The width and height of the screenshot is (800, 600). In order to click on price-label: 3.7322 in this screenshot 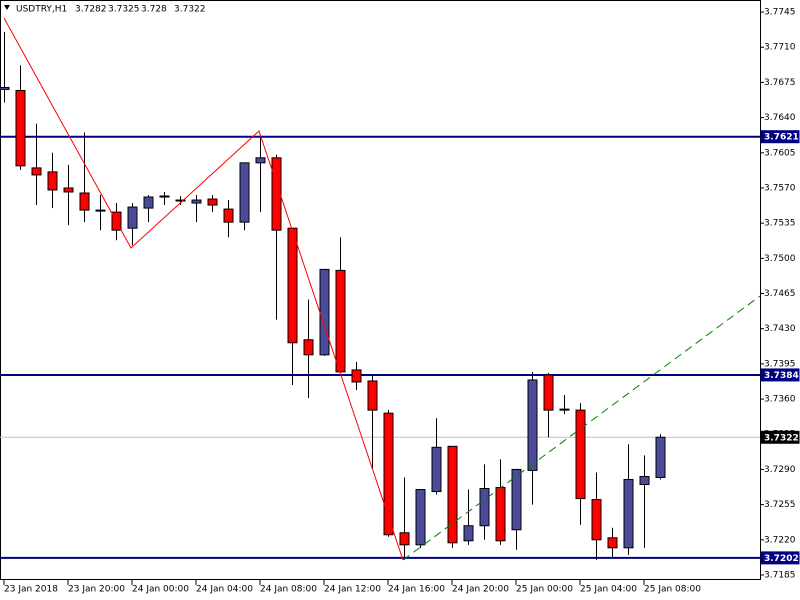, I will do `click(781, 438)`.